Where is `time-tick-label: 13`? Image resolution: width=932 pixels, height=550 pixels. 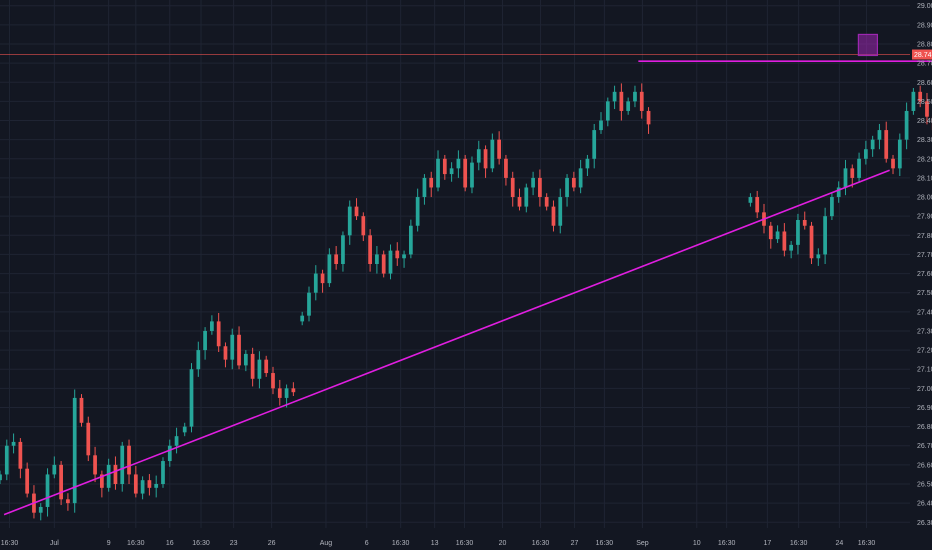 time-tick-label: 13 is located at coordinates (435, 543).